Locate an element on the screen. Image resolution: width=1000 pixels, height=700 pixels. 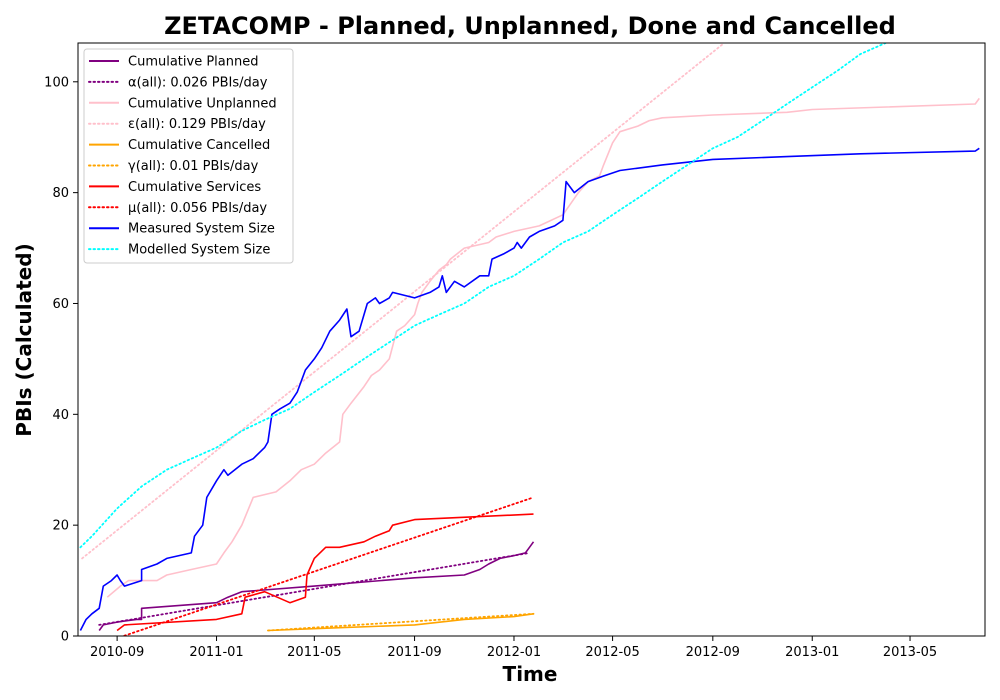
legend-label: γ(all): 0.01 PBIs/day is located at coordinates (193, 166).